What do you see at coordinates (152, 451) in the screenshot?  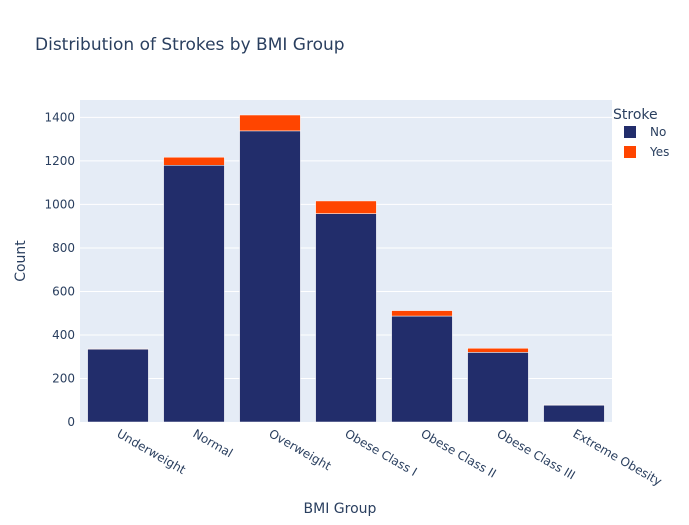 I see `x-tick-label: Underweight` at bounding box center [152, 451].